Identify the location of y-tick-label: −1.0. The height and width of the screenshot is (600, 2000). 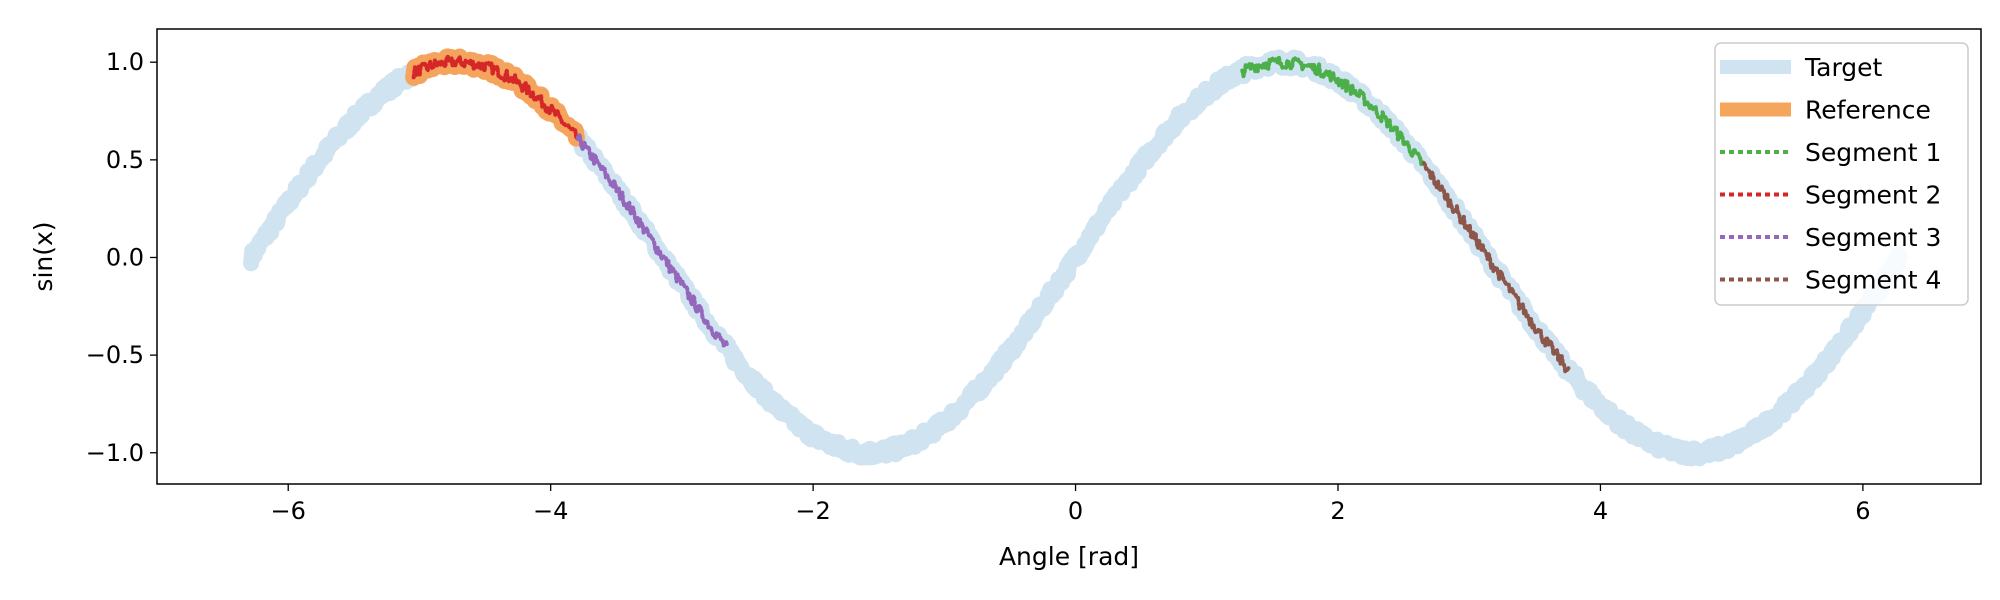
(115, 453).